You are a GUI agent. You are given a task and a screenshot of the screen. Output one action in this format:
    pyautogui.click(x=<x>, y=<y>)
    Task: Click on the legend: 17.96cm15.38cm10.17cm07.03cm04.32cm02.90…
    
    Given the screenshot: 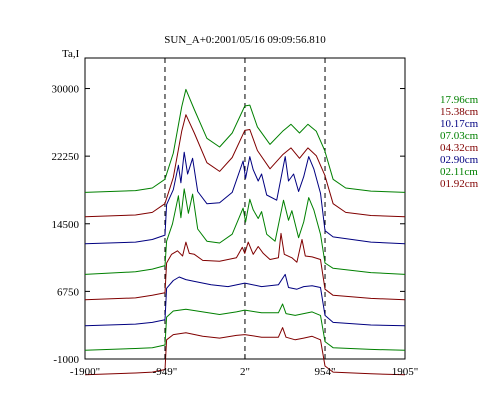 What is the action you would take?
    pyautogui.click(x=459, y=142)
    